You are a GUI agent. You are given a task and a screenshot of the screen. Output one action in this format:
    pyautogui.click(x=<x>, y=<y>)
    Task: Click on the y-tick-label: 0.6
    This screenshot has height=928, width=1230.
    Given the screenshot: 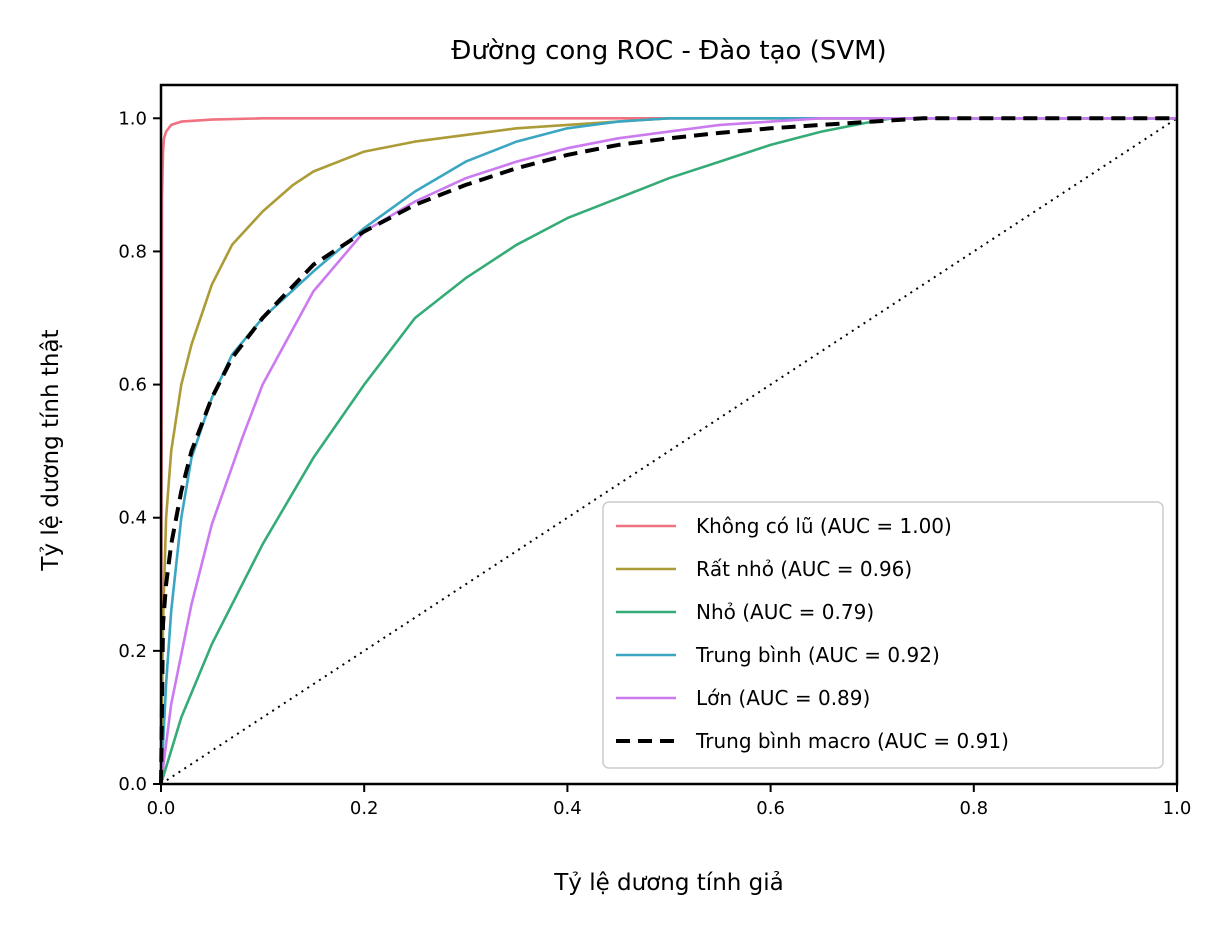 What is the action you would take?
    pyautogui.click(x=132, y=385)
    